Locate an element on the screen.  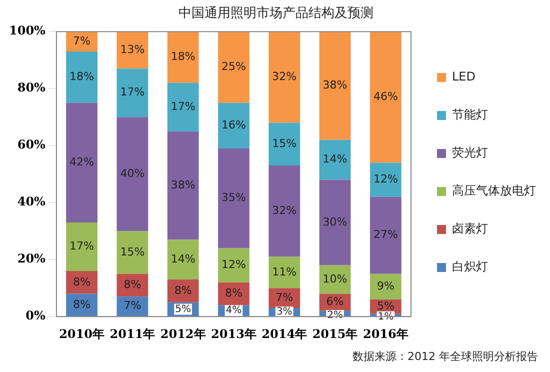
data-label: 9% is located at coordinates (385, 286).